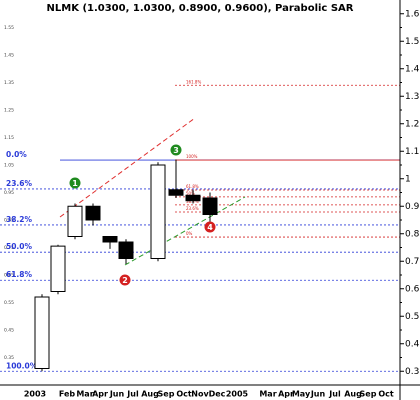  I want to click on y-tick-label: 0.3, so click(412, 372).